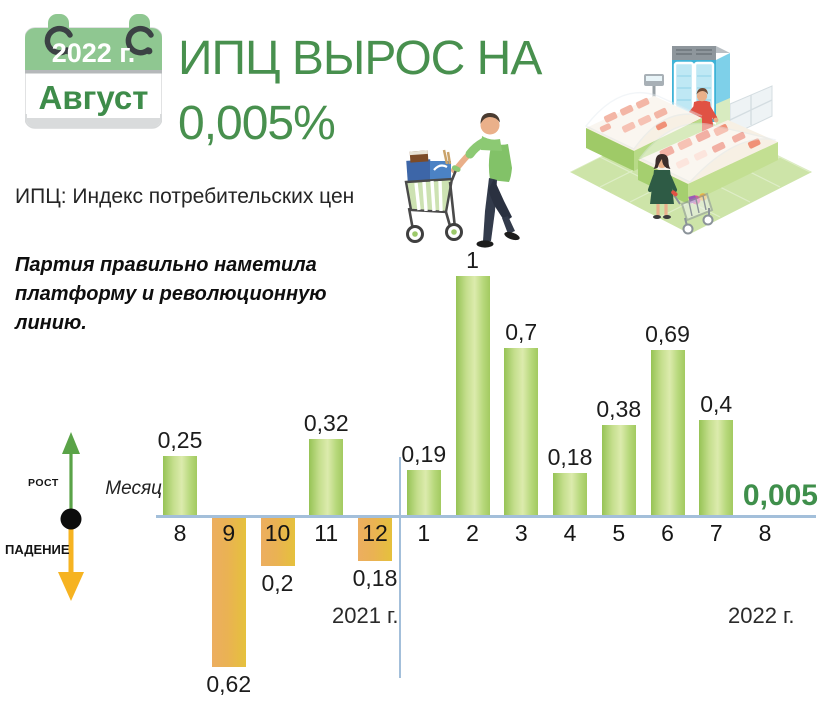  Describe the element at coordinates (667, 533) in the screenshot. I see `month-tick-6-2022: 6` at that location.